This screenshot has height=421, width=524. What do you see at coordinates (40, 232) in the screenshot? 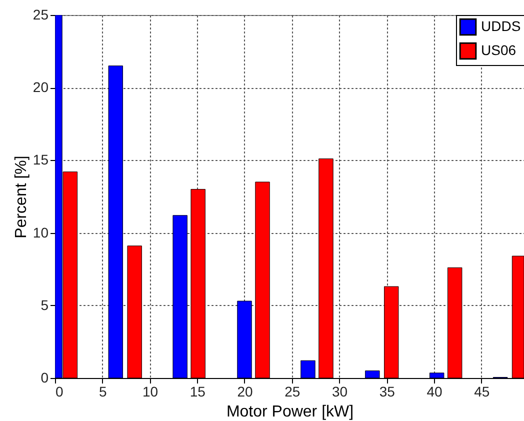
I see `y-tick-label: 10` at bounding box center [40, 232].